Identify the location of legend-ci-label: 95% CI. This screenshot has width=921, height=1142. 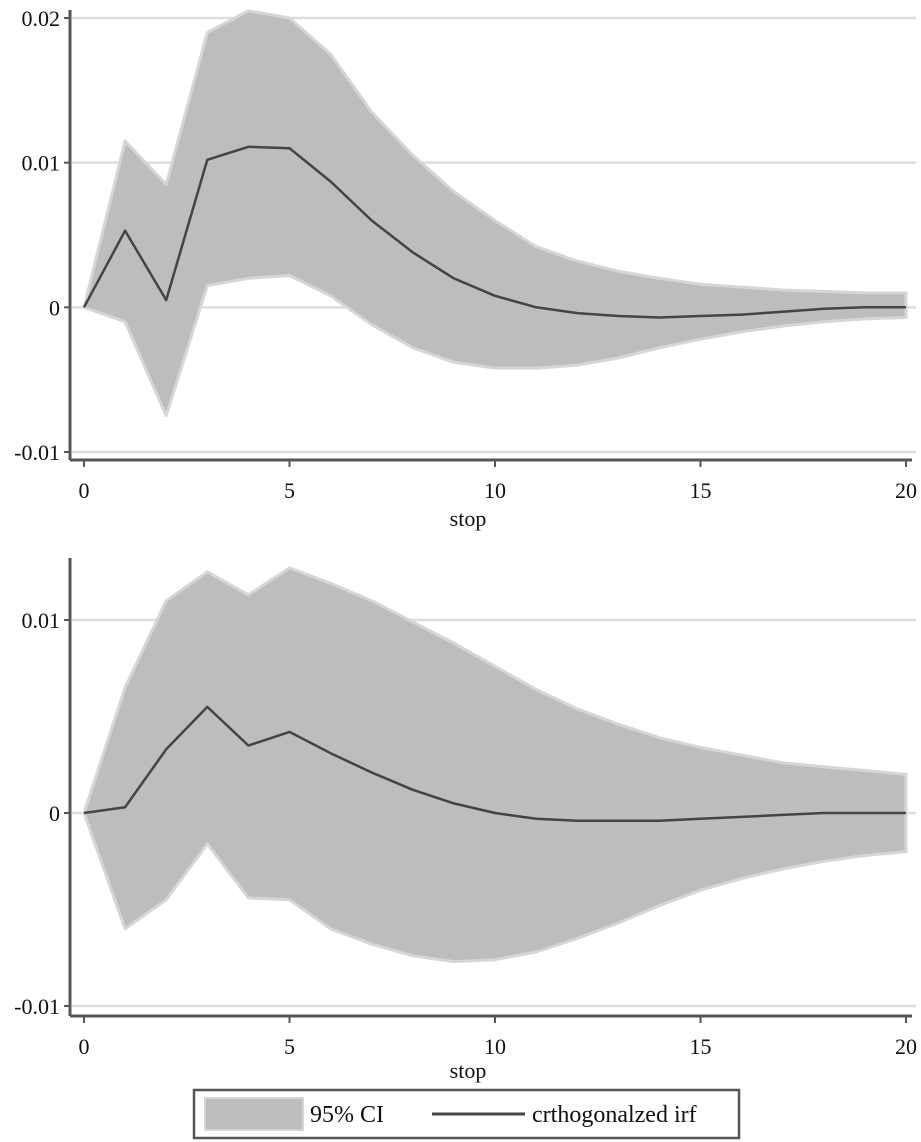
(347, 1115).